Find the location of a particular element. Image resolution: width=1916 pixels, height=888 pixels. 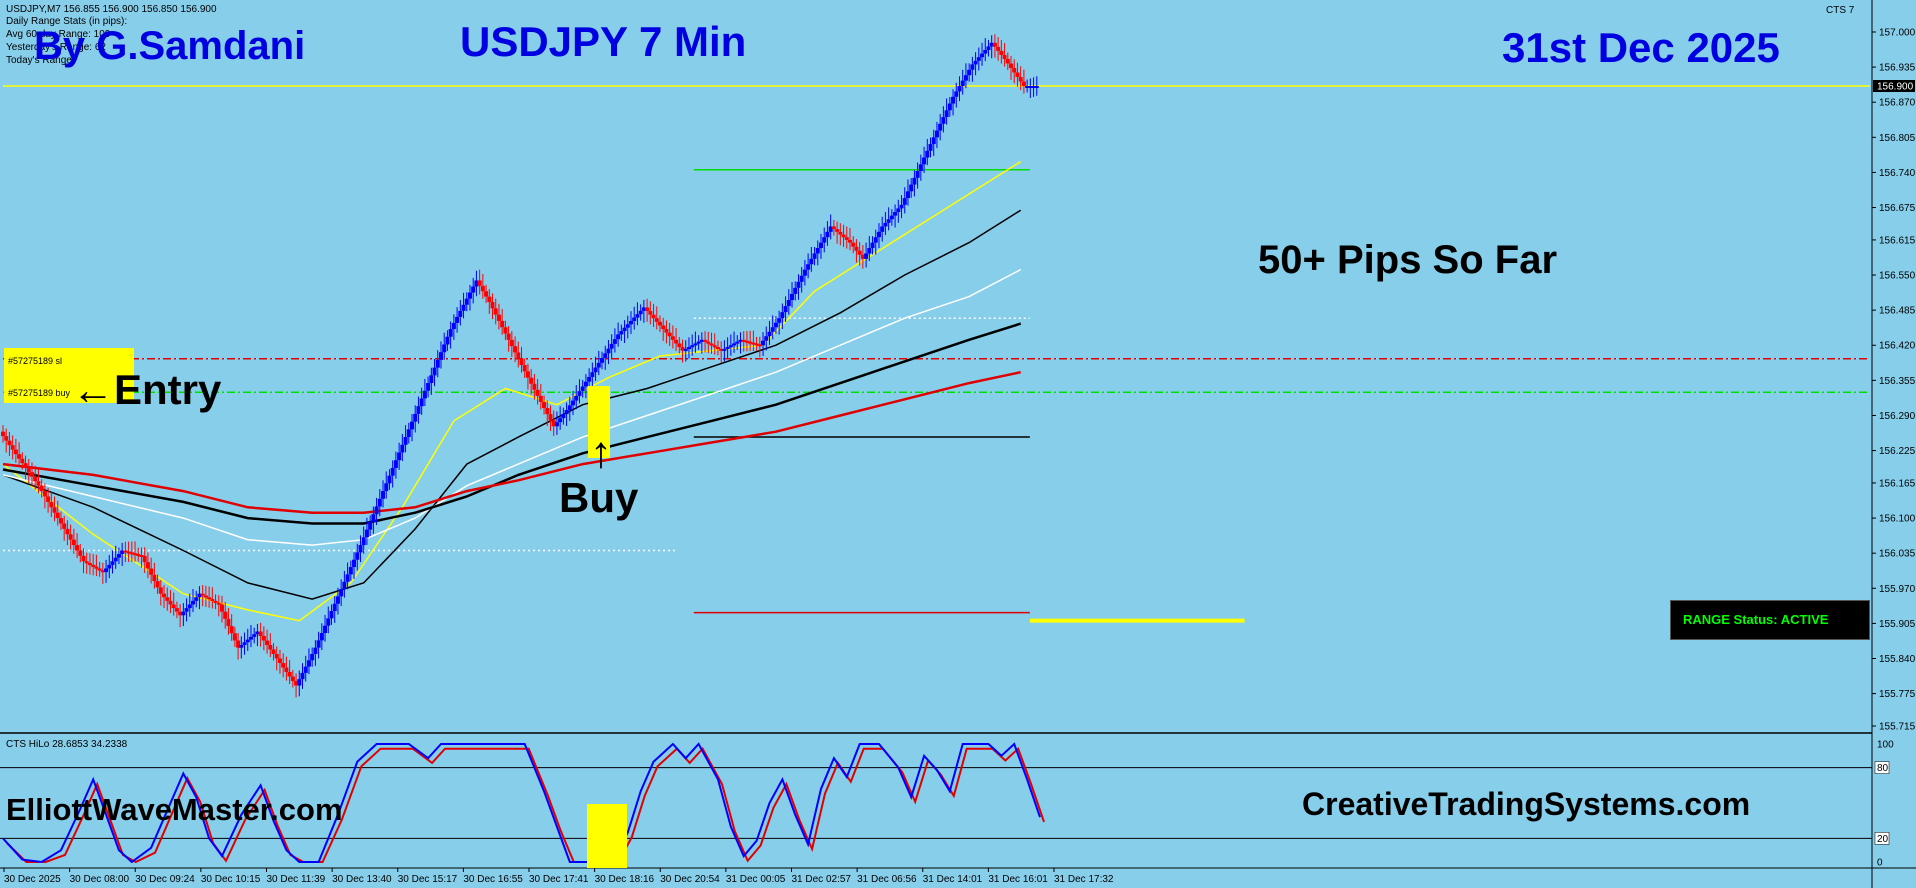

oscillator-tick-label: 80 is located at coordinates (1883, 768).